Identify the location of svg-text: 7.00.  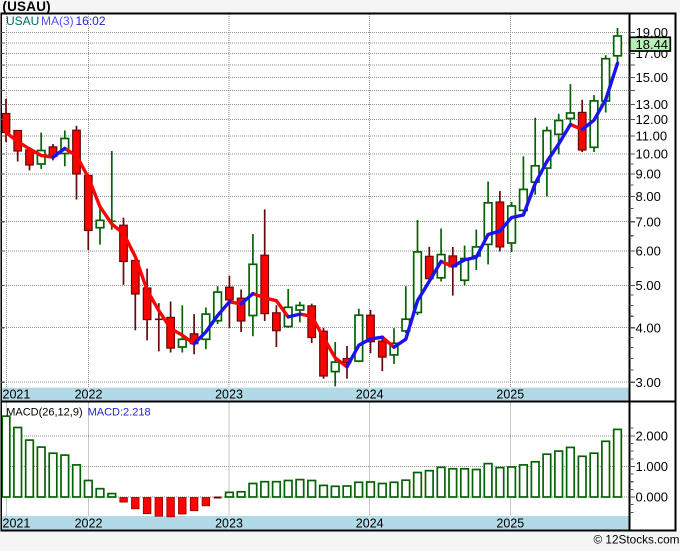
(648, 221).